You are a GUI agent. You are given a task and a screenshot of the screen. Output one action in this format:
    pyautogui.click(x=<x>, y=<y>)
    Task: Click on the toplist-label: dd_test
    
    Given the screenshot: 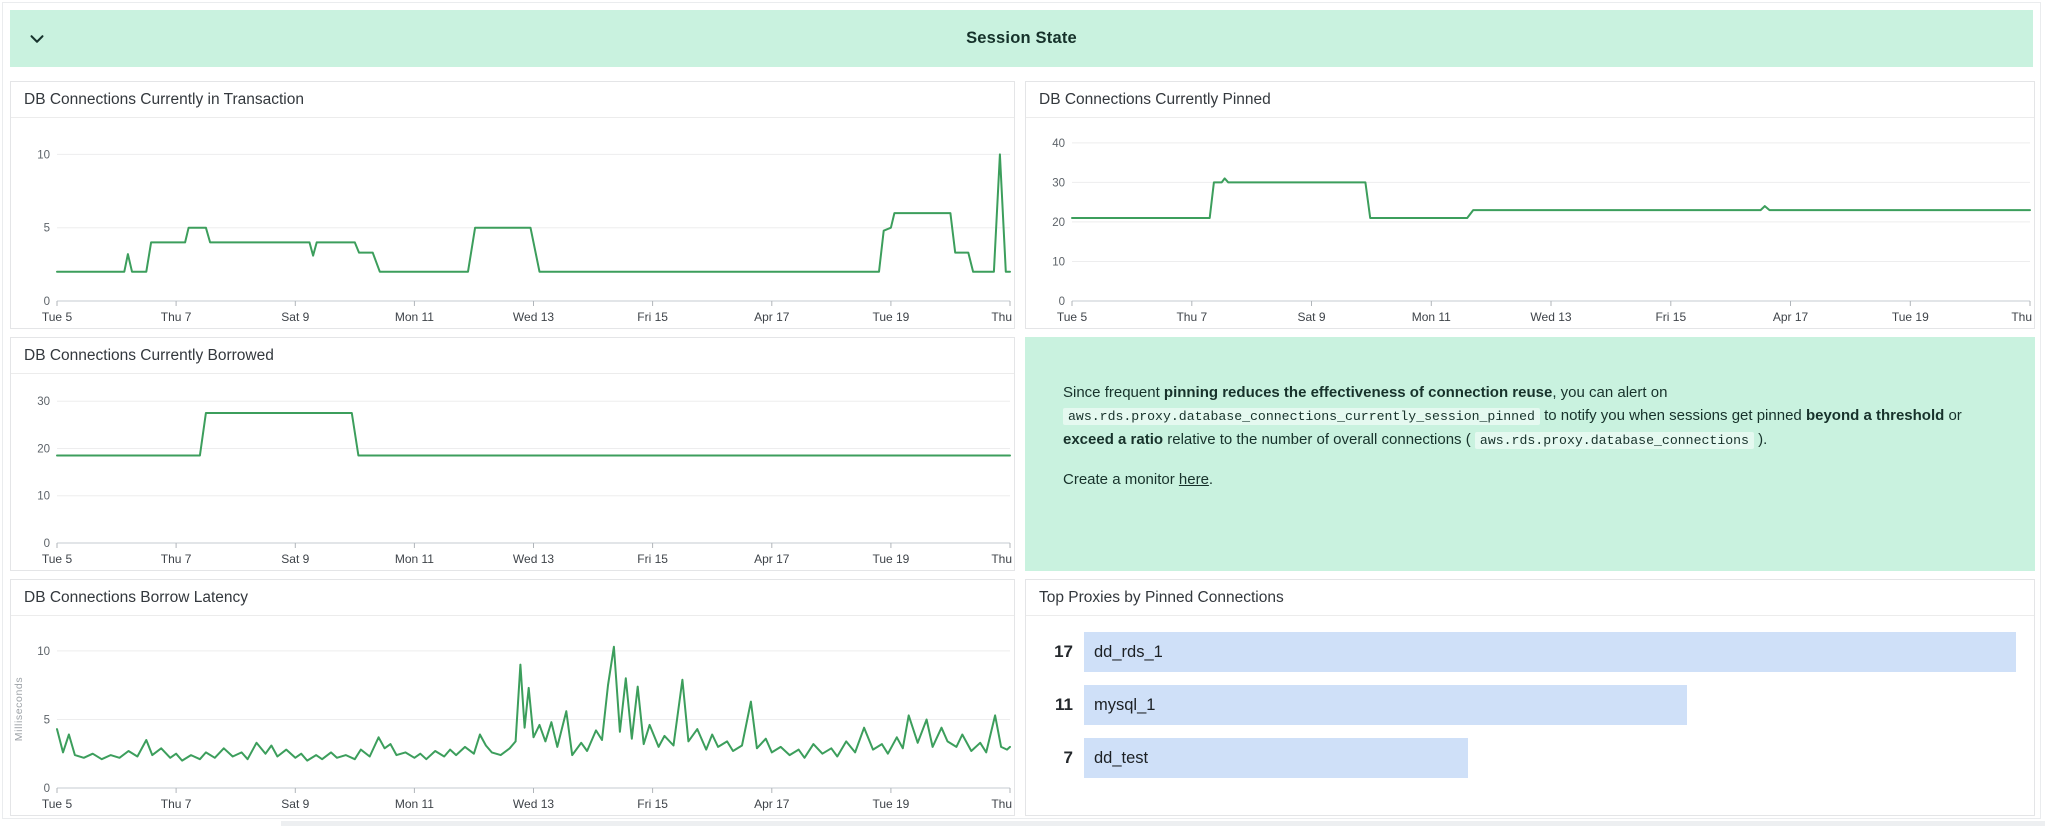 What is the action you would take?
    pyautogui.click(x=1121, y=757)
    